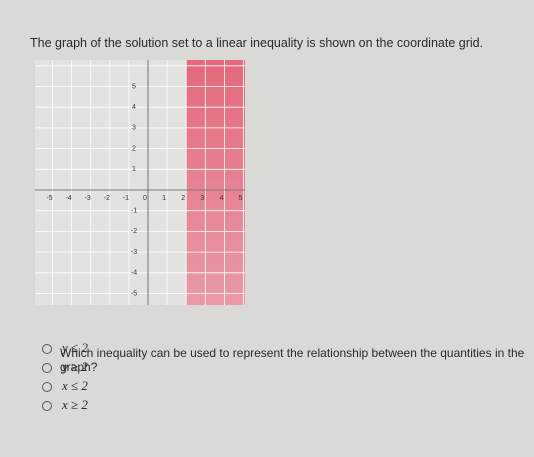 This screenshot has width=534, height=457. What do you see at coordinates (221, 198) in the screenshot?
I see `x-tick-label: 4` at bounding box center [221, 198].